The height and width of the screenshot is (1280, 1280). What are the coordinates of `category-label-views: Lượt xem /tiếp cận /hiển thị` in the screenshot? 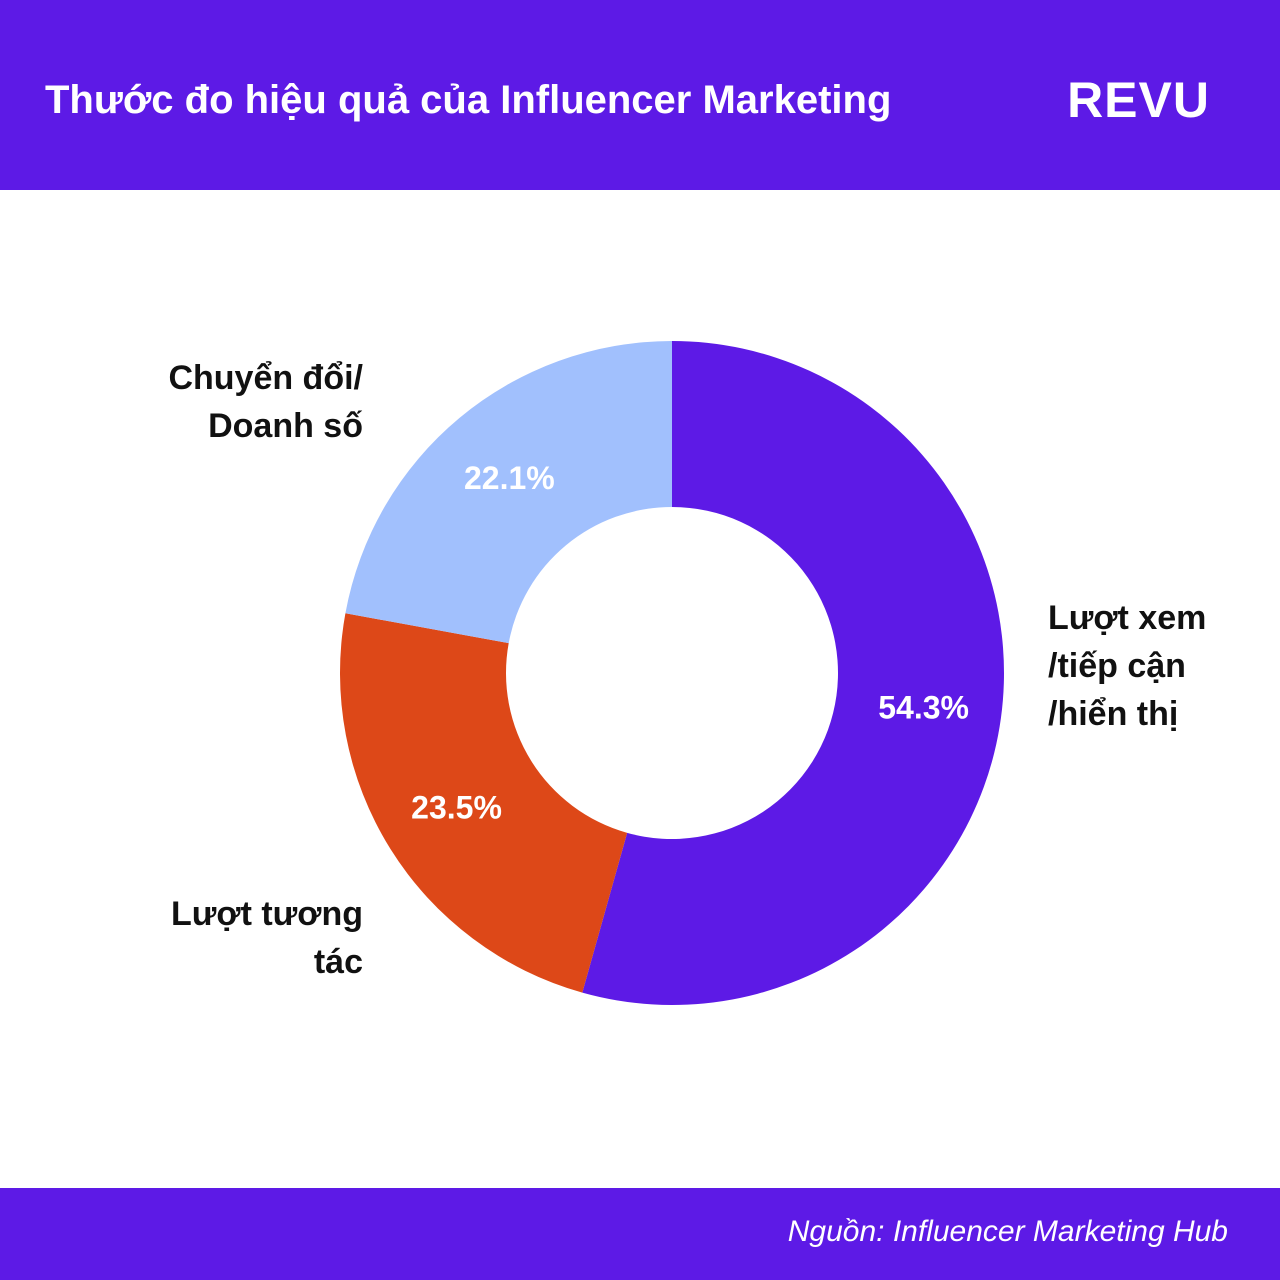 It's located at (1127, 666).